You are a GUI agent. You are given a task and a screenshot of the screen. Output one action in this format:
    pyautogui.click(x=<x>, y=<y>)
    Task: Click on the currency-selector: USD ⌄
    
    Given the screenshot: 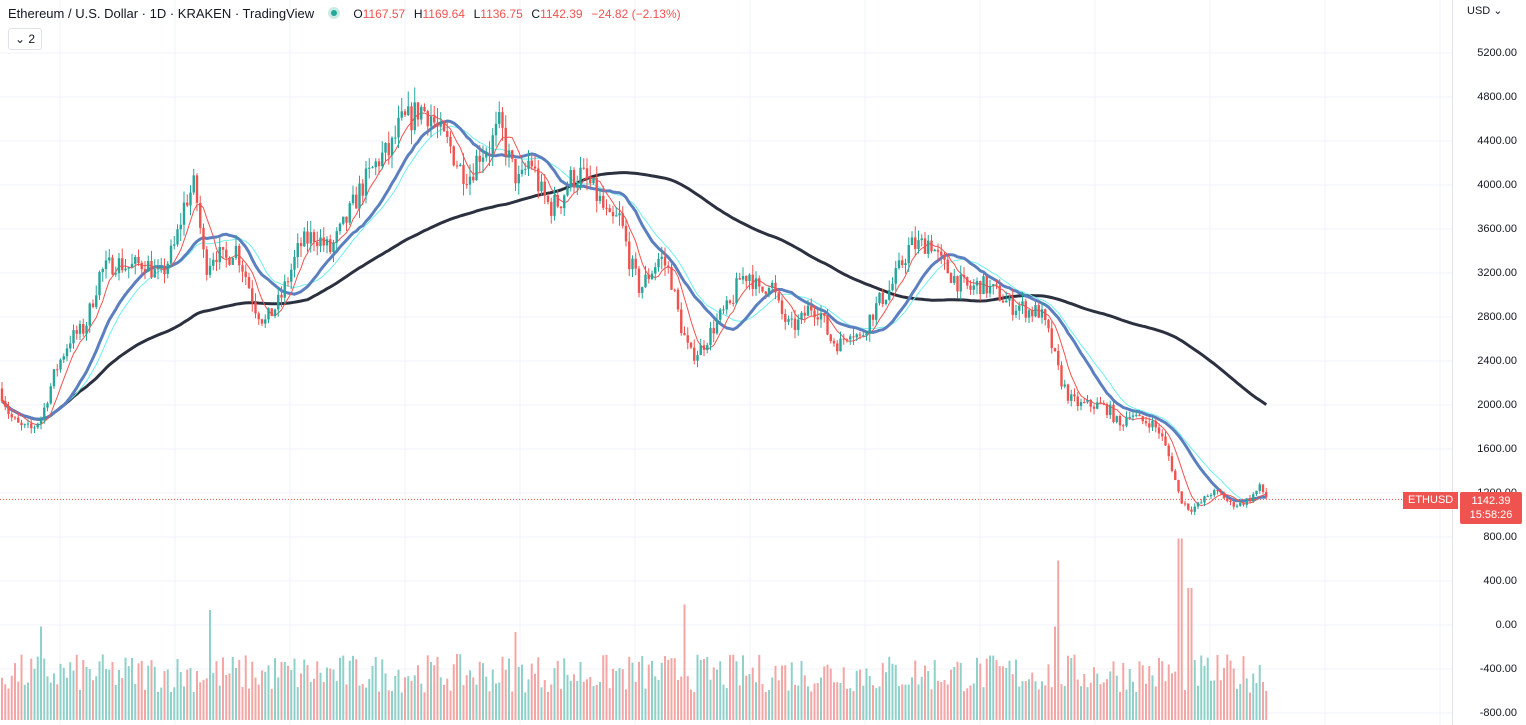 What is the action you would take?
    pyautogui.click(x=1485, y=11)
    